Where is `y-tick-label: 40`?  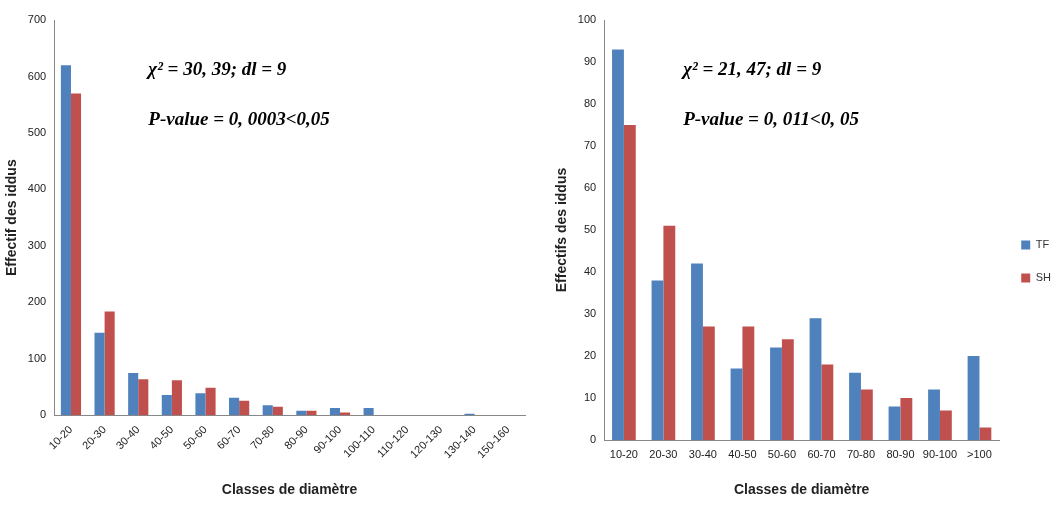
y-tick-label: 40 is located at coordinates (590, 271).